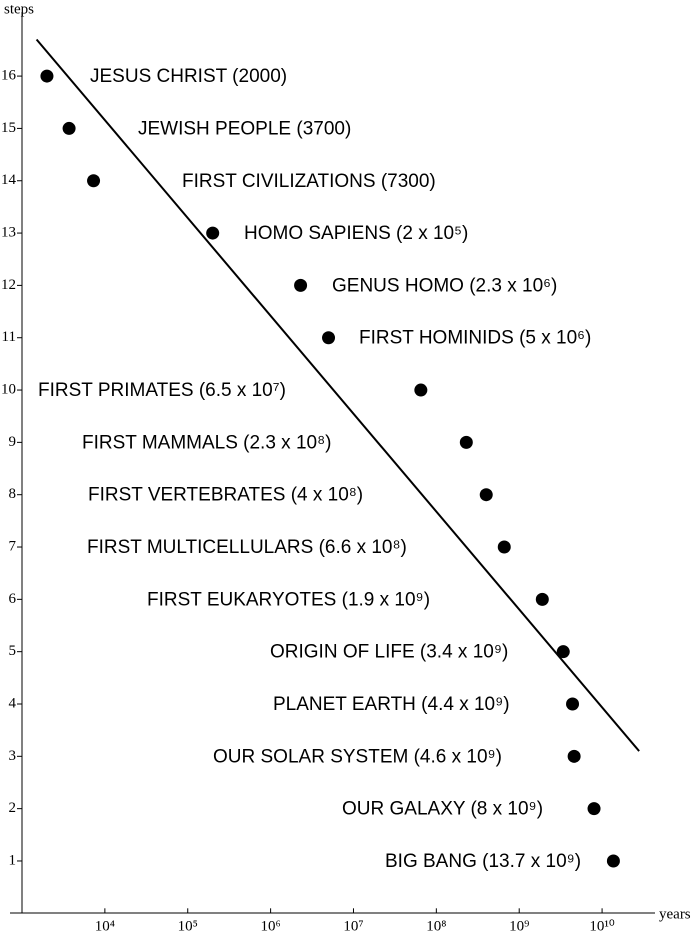 This screenshot has width=700, height=941. I want to click on y-tick-label: 2, so click(13, 808).